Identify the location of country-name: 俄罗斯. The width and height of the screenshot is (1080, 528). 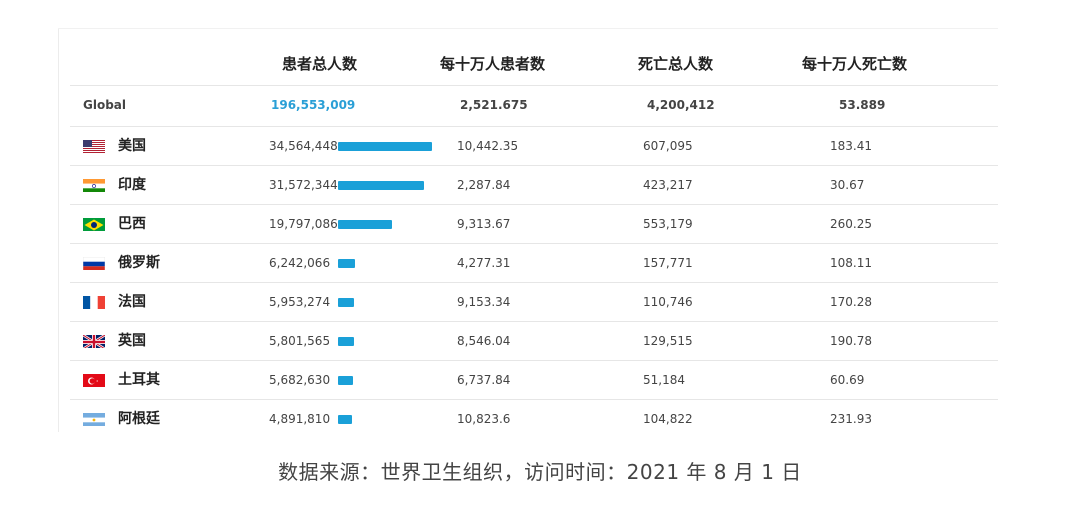
(139, 263).